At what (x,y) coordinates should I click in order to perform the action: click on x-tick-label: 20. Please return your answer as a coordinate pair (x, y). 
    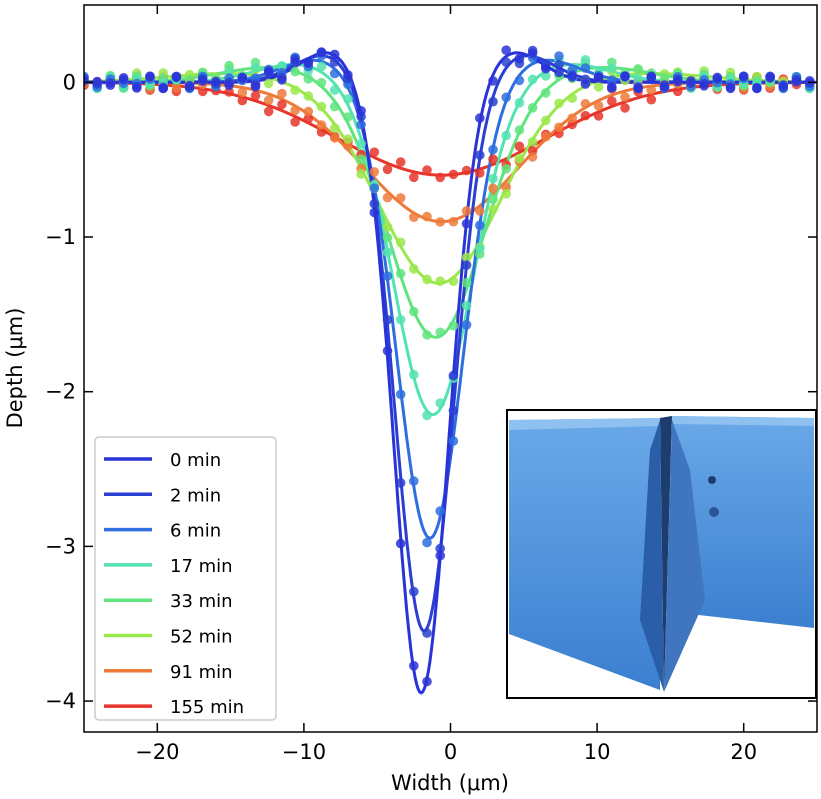
    Looking at the image, I should click on (743, 752).